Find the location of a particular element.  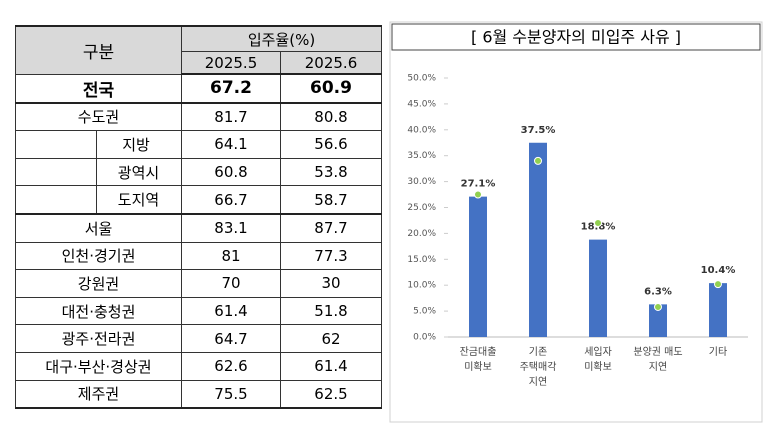

cell: 81.7 is located at coordinates (231, 117).